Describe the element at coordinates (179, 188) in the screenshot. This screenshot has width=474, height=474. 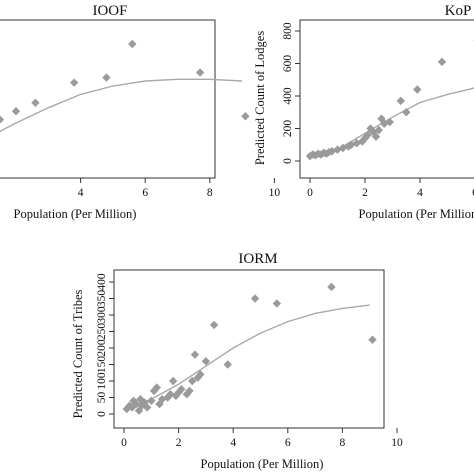
I see `x-axis: 4 6 8 10` at that location.